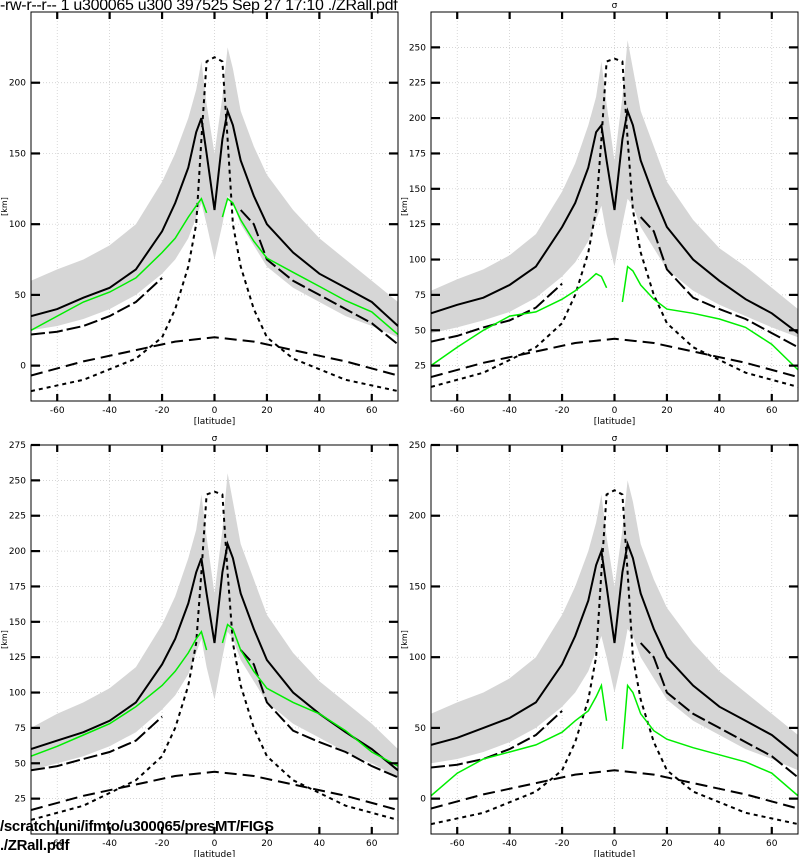 This screenshot has height=857, width=800. I want to click on y-tick-label: 275, so click(17, 446).